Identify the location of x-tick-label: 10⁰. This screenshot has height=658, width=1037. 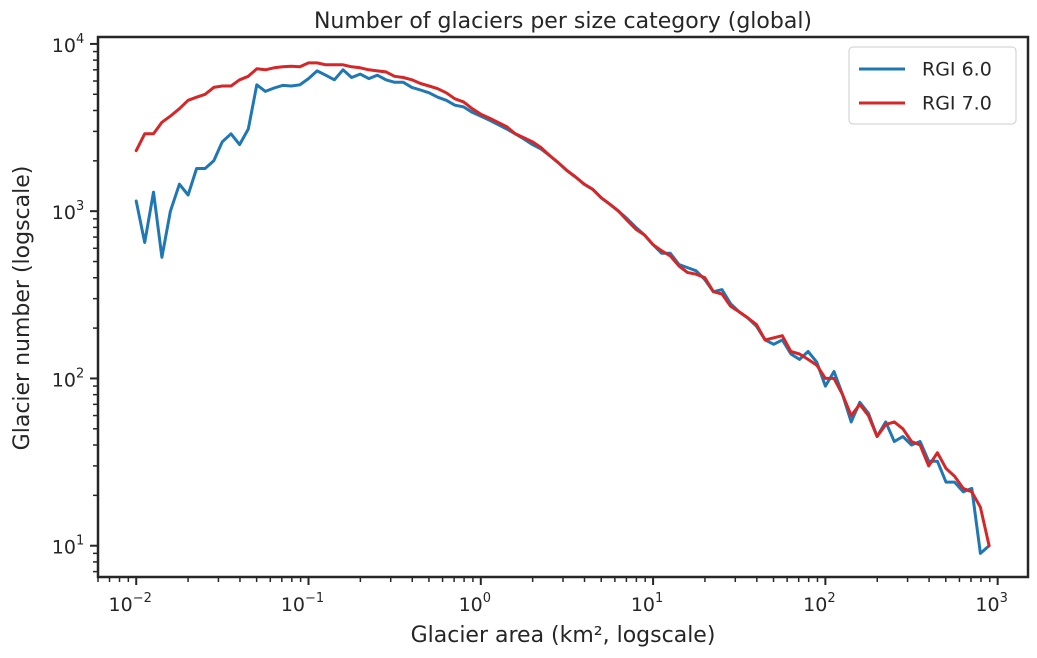
(475, 603).